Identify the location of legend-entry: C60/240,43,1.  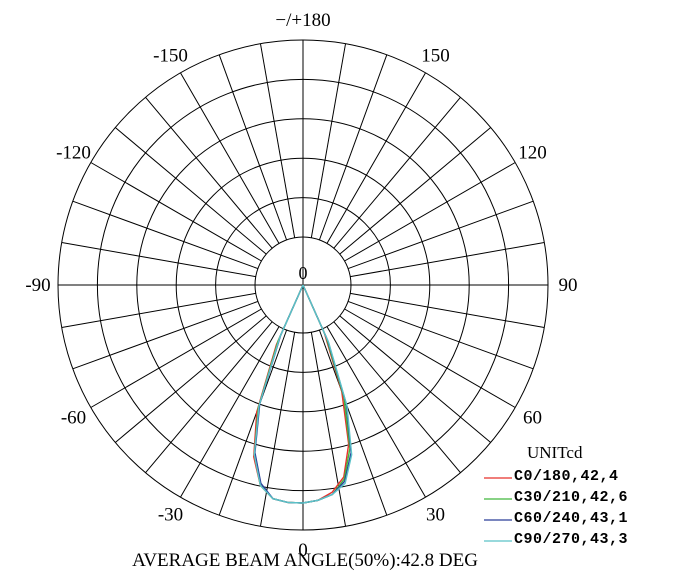
(571, 518).